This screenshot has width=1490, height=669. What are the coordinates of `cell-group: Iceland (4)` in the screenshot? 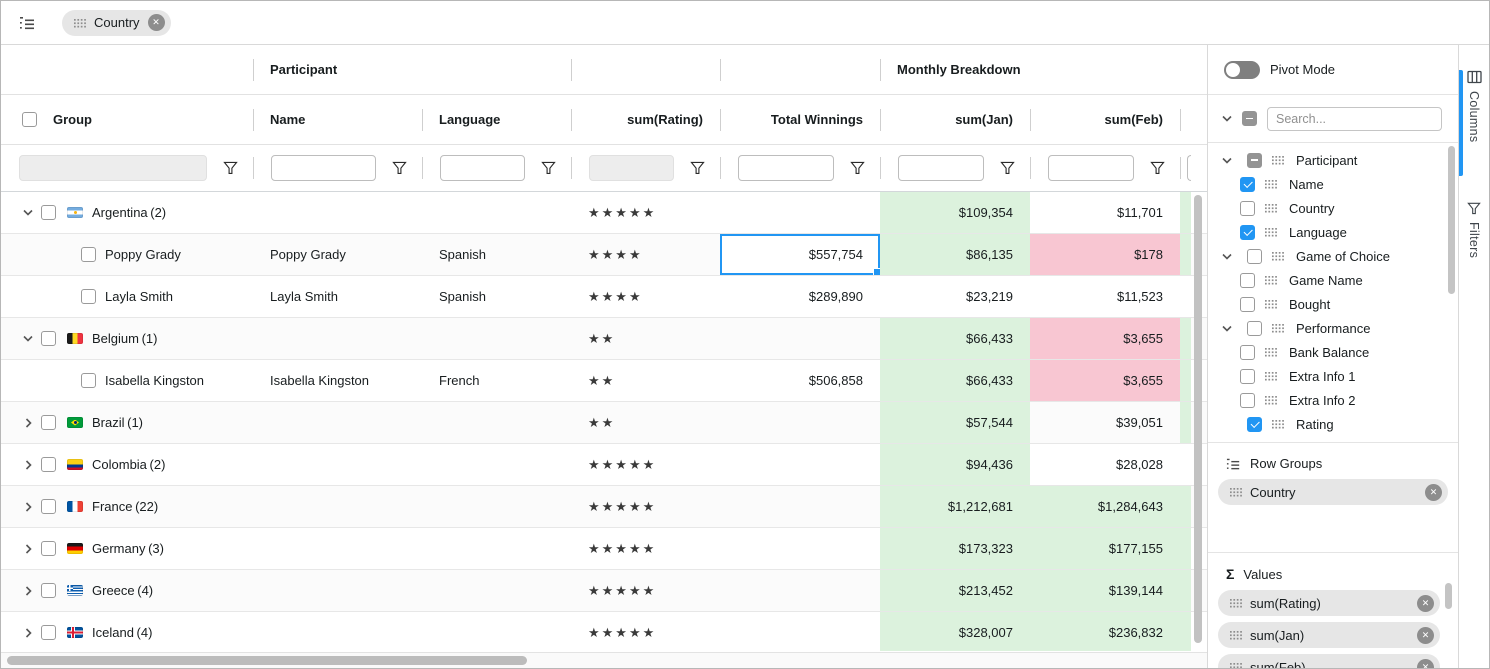 It's located at (127, 631).